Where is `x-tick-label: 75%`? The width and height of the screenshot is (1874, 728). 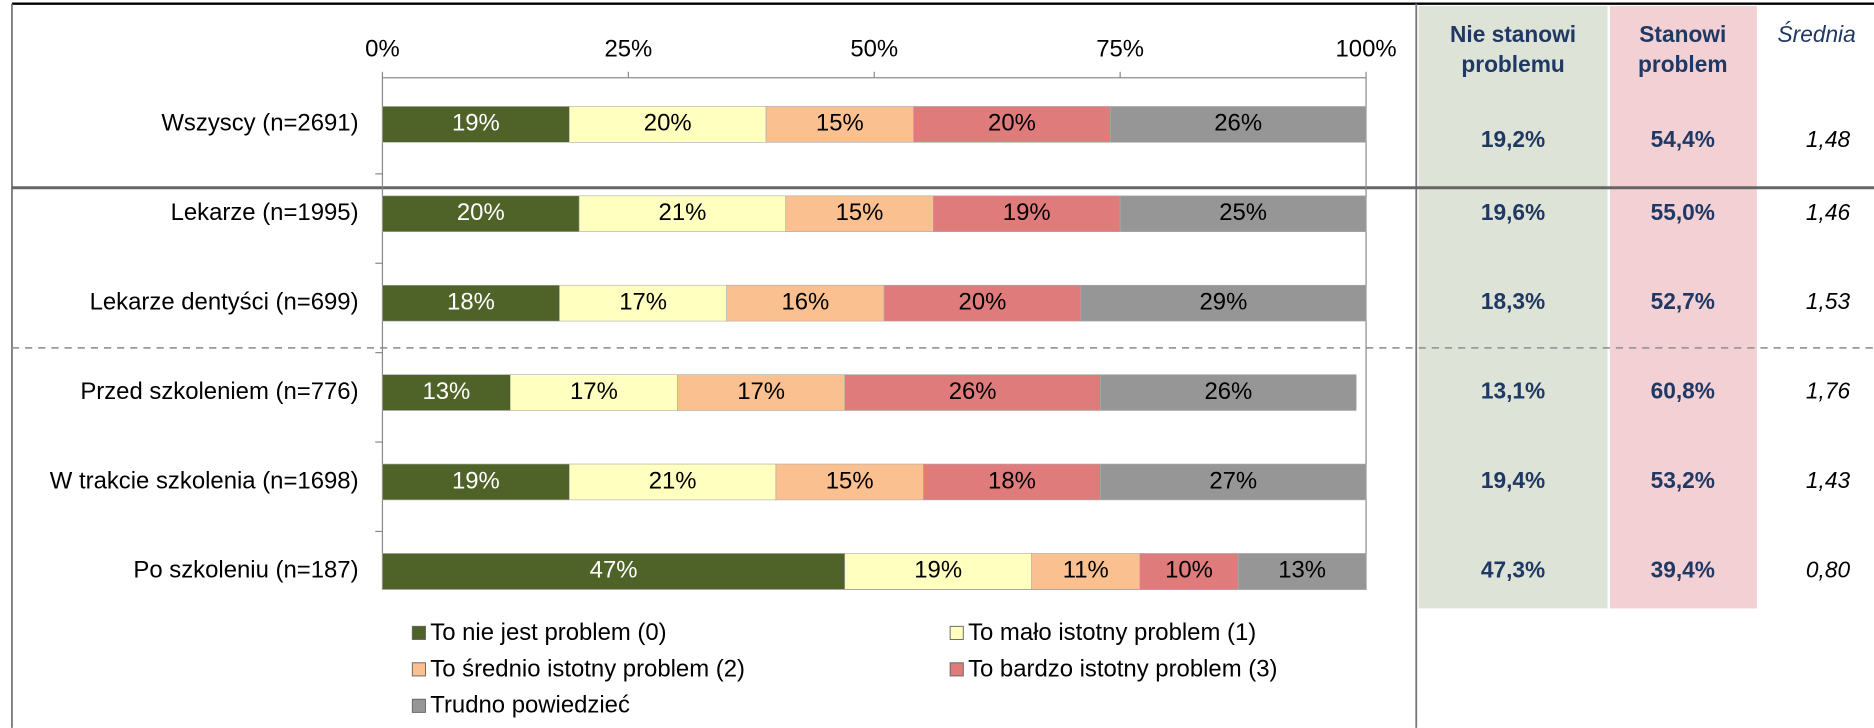 x-tick-label: 75% is located at coordinates (1120, 49).